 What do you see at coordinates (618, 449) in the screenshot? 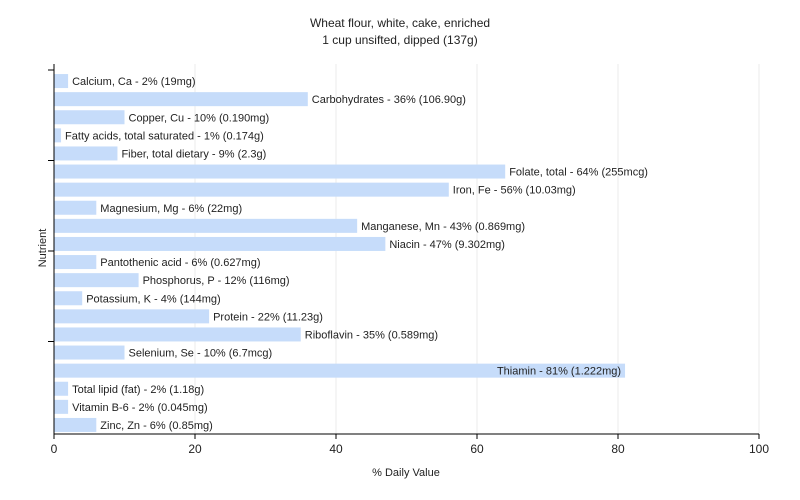
I see `x-tick-label: 80` at bounding box center [618, 449].